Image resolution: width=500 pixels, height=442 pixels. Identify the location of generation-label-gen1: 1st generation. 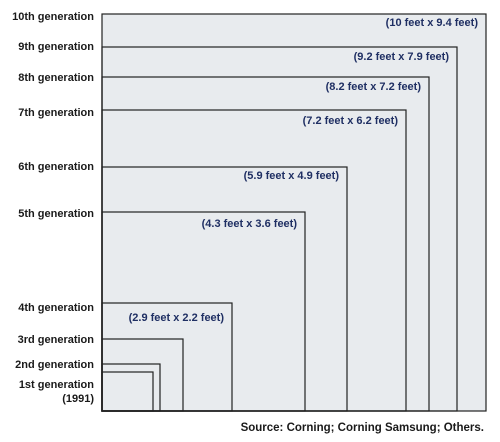
(56, 385).